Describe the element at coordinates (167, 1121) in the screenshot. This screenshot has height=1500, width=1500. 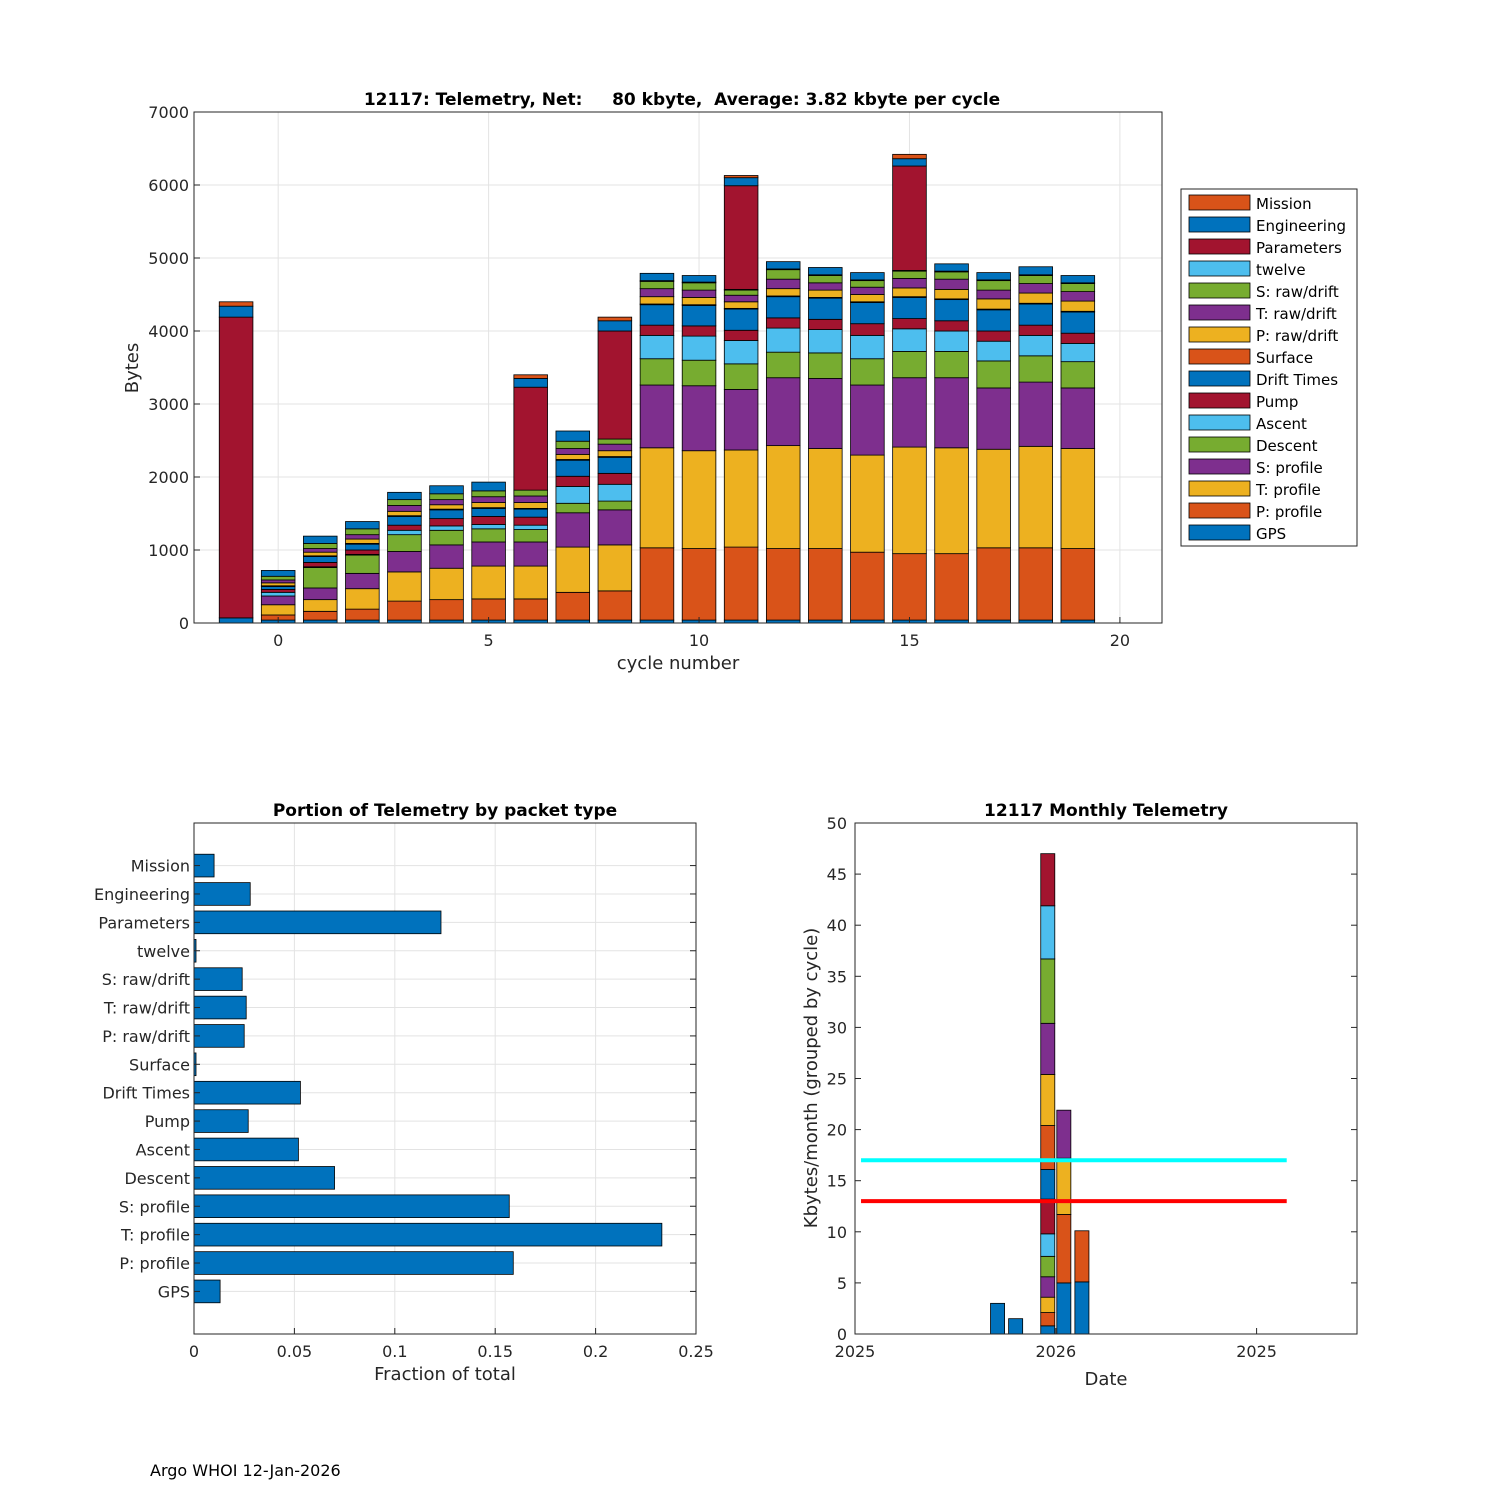
I see `chart2-category-label: Pump` at that location.